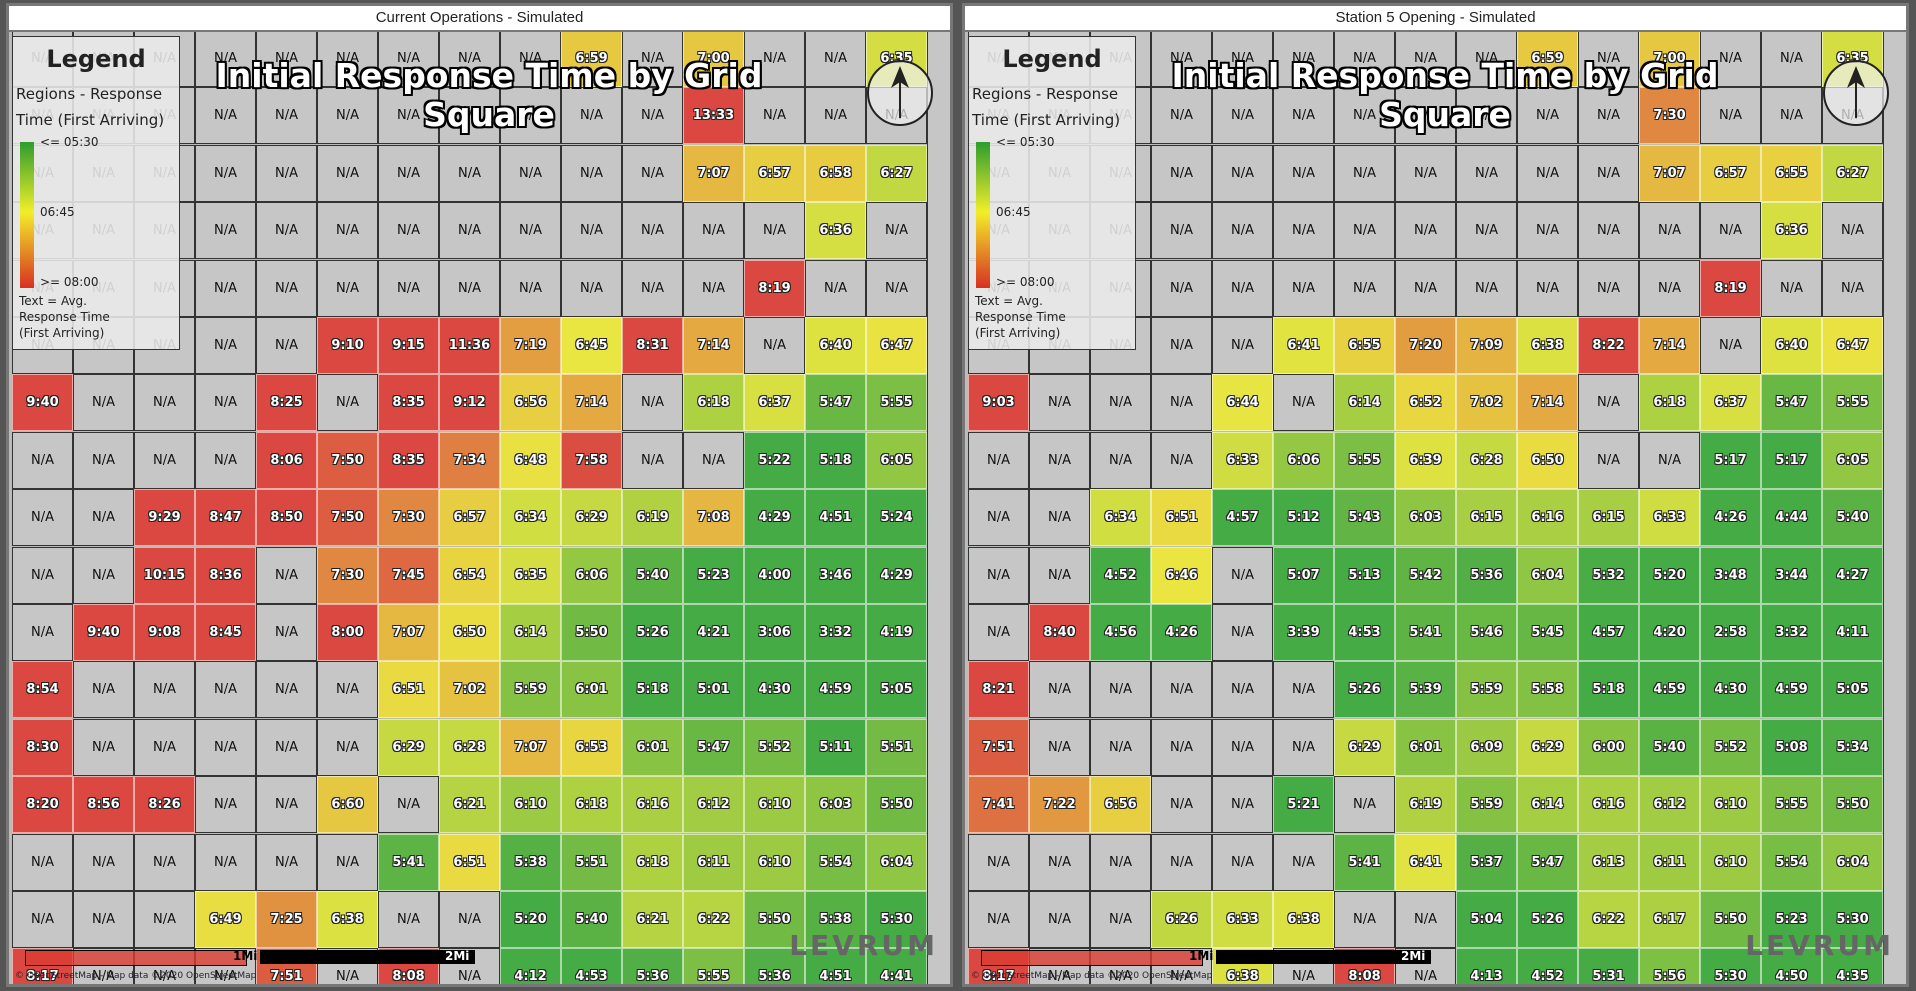  What do you see at coordinates (835, 575) in the screenshot?
I see `grid-cell: 3:46` at bounding box center [835, 575].